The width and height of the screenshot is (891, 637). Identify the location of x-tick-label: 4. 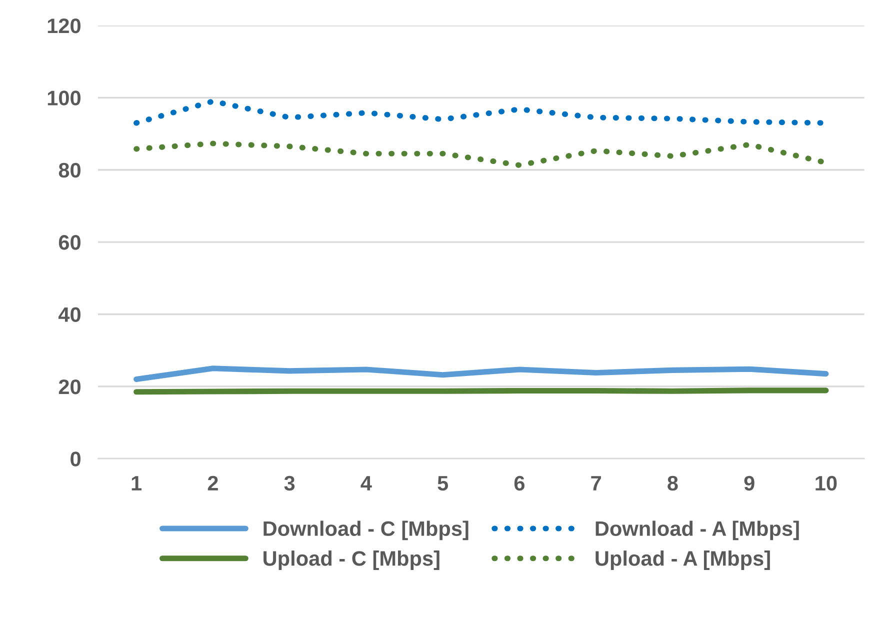
(366, 483).